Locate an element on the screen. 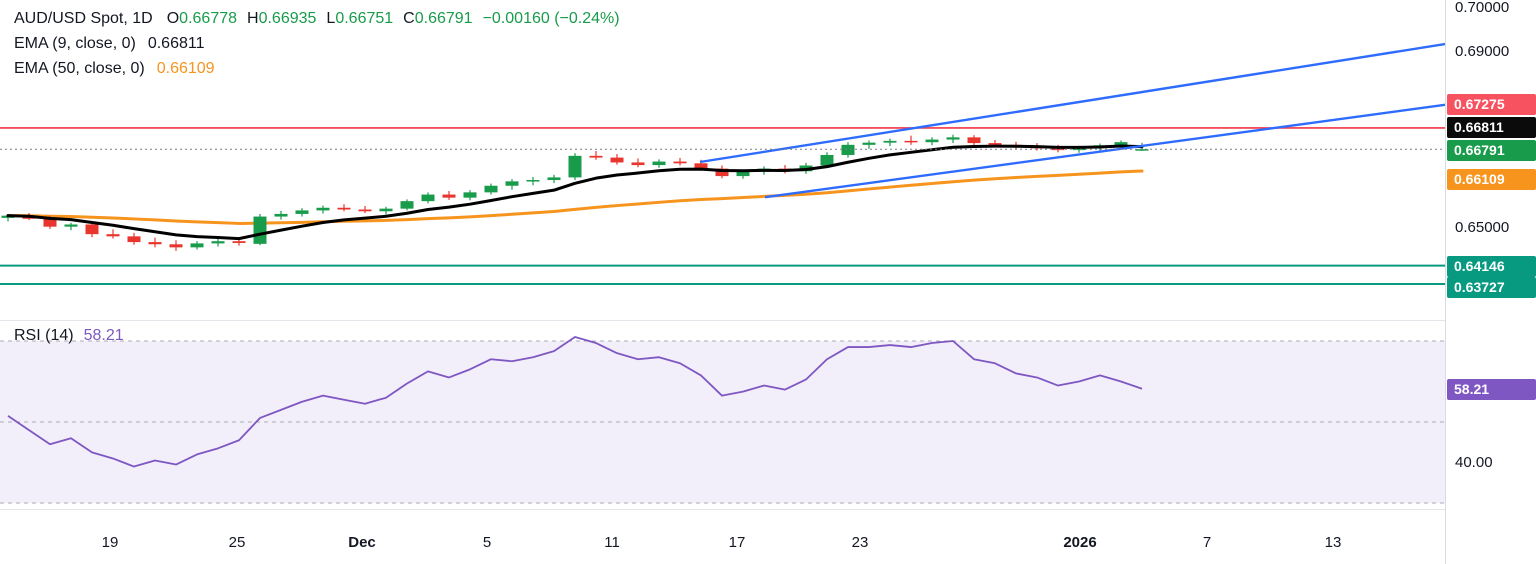  time-axis-label: 17 is located at coordinates (737, 542).